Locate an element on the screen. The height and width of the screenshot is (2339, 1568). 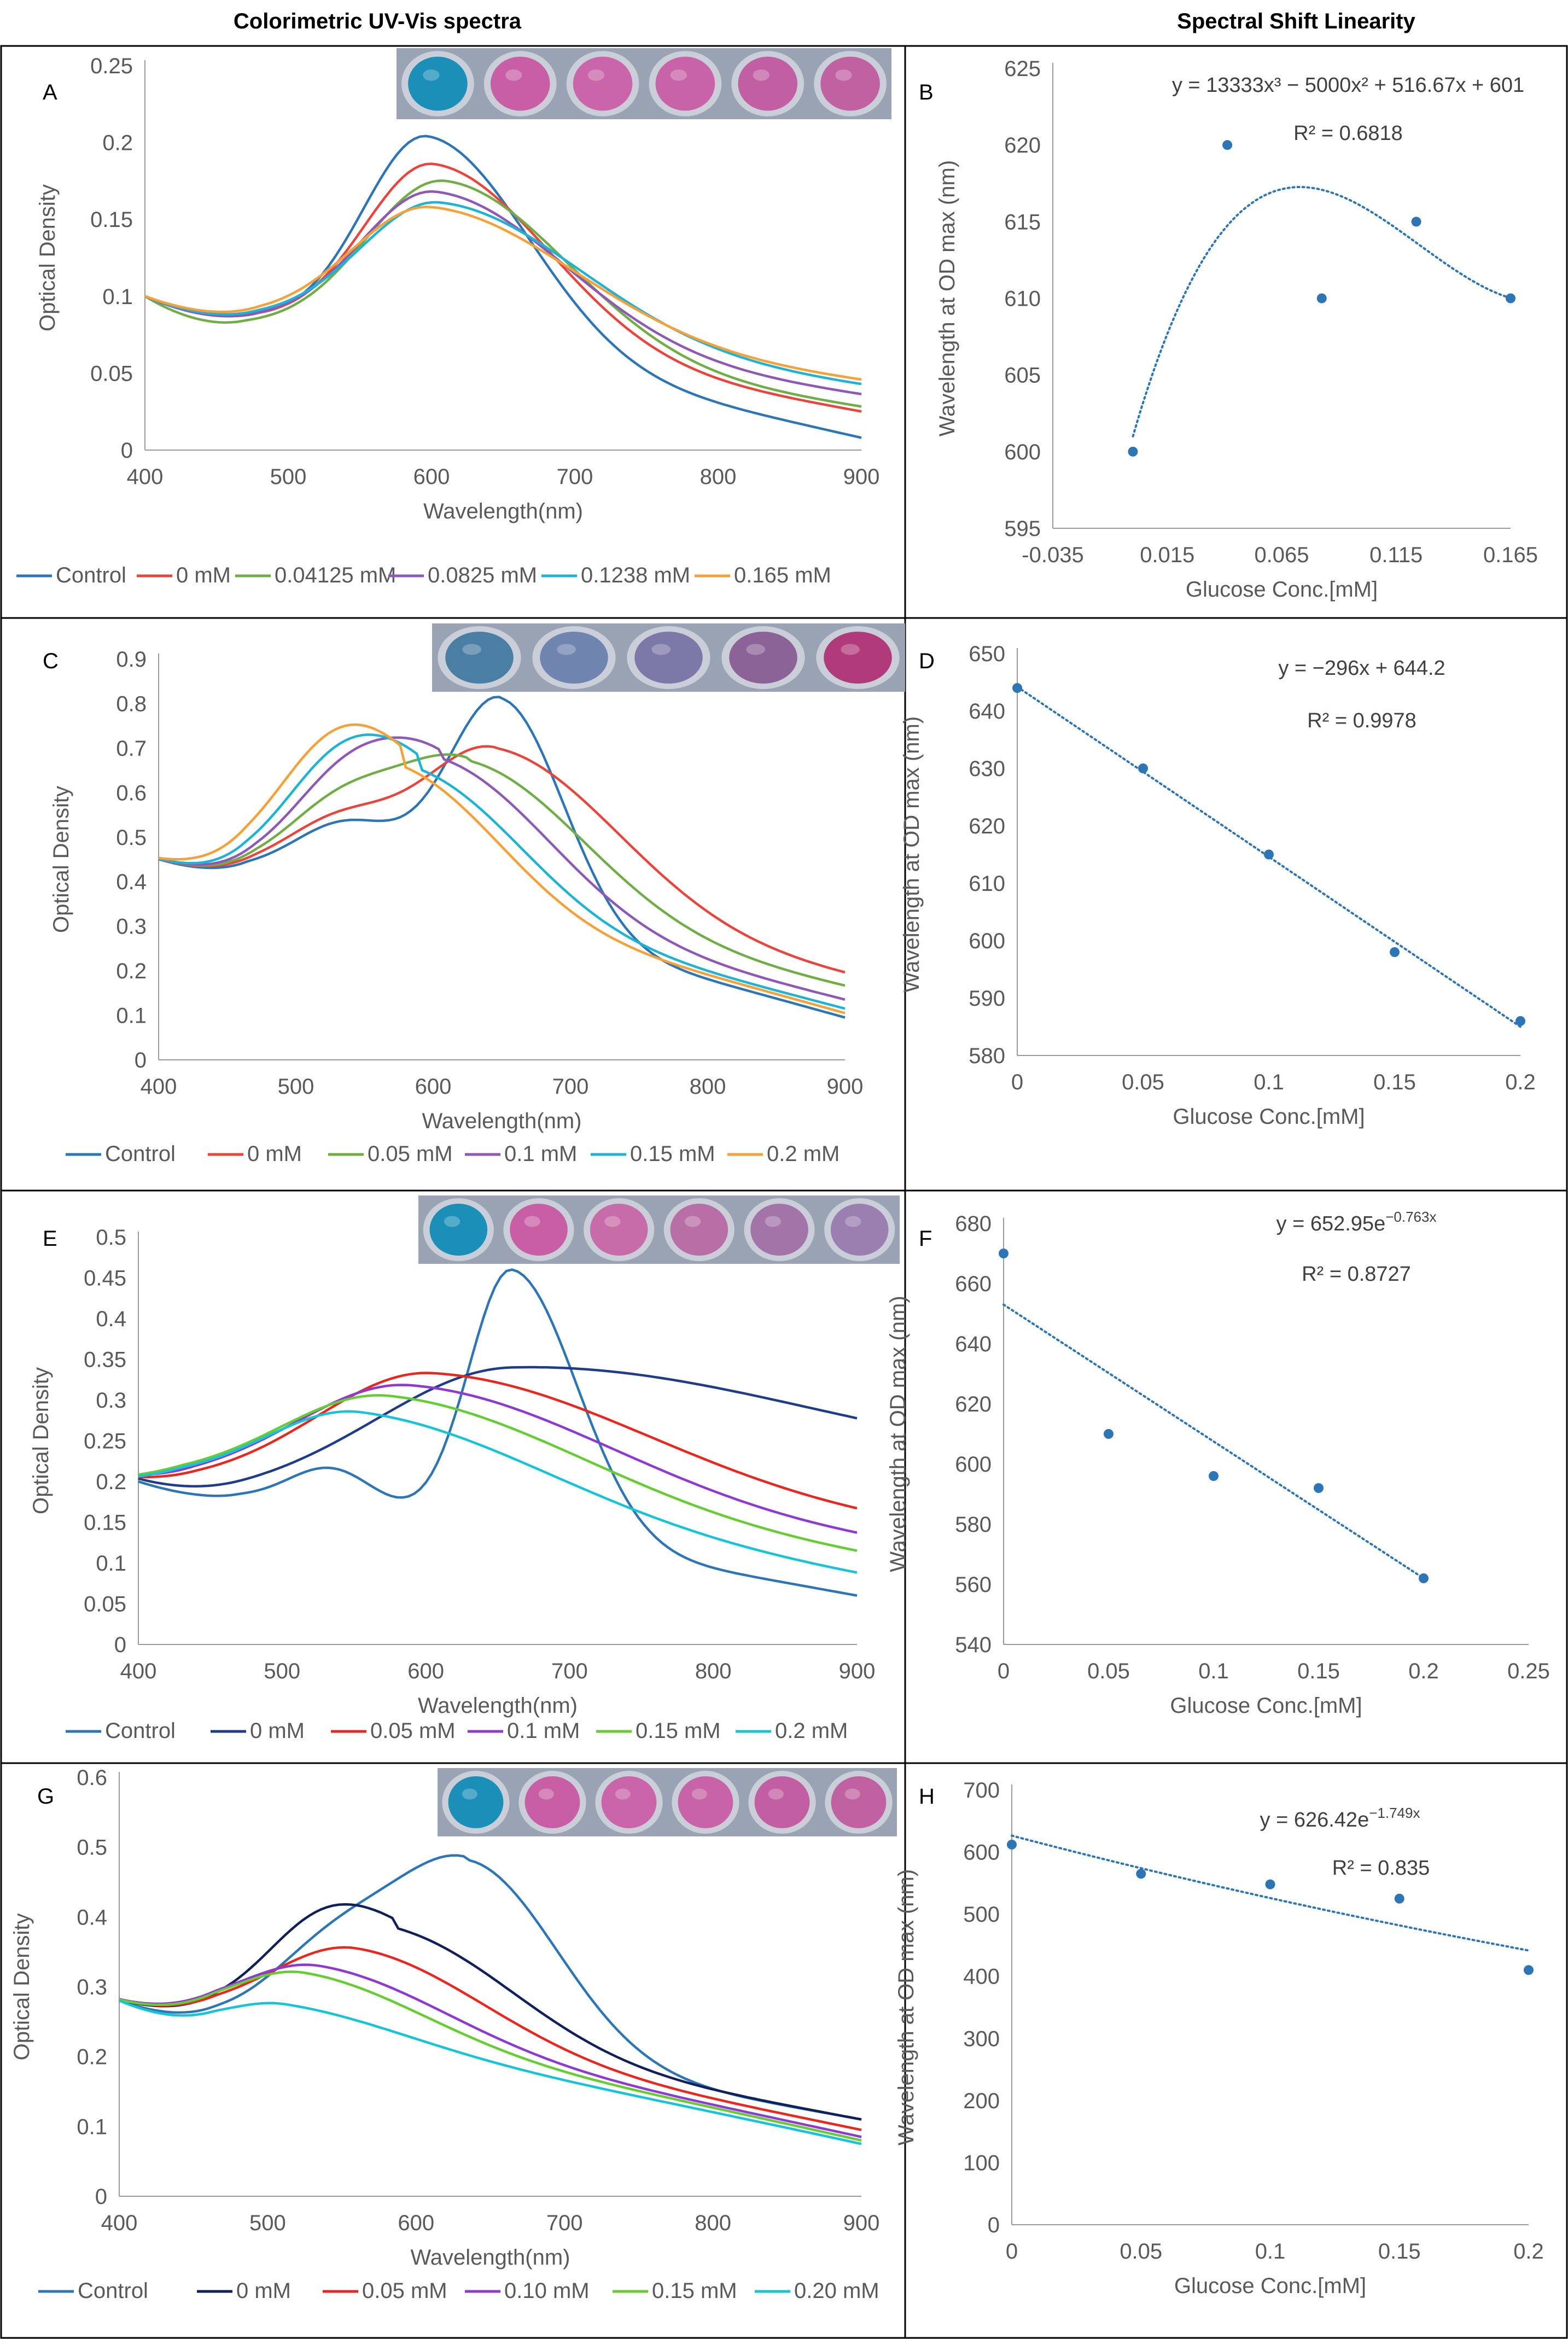
r-squared: R² = 0.9978 is located at coordinates (1362, 720).